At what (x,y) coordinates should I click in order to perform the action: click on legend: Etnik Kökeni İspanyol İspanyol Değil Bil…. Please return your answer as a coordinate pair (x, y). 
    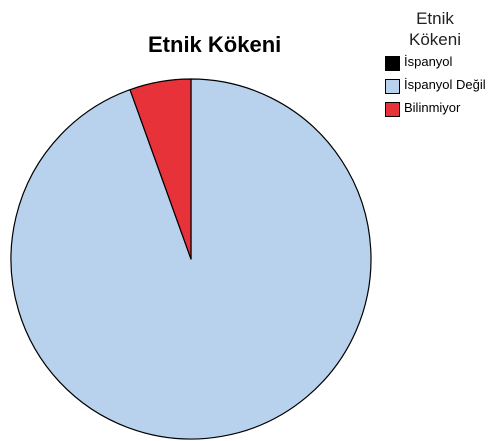
    Looking at the image, I should click on (439, 65).